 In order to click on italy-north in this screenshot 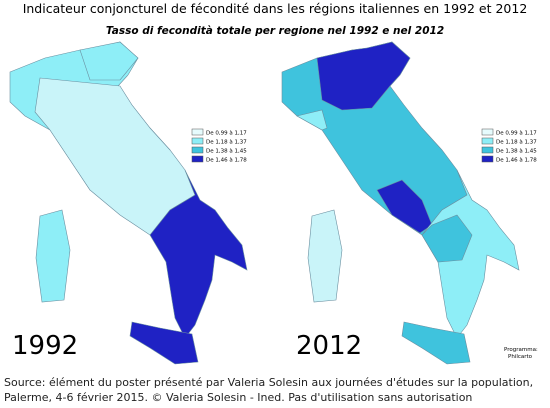, I will do `click(363, 76)`.